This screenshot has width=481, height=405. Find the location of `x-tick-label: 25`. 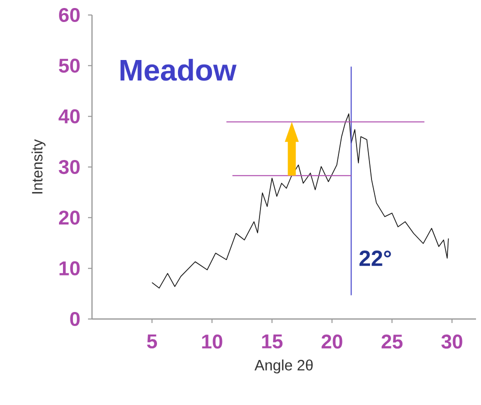

x-tick-label: 25 is located at coordinates (392, 341).